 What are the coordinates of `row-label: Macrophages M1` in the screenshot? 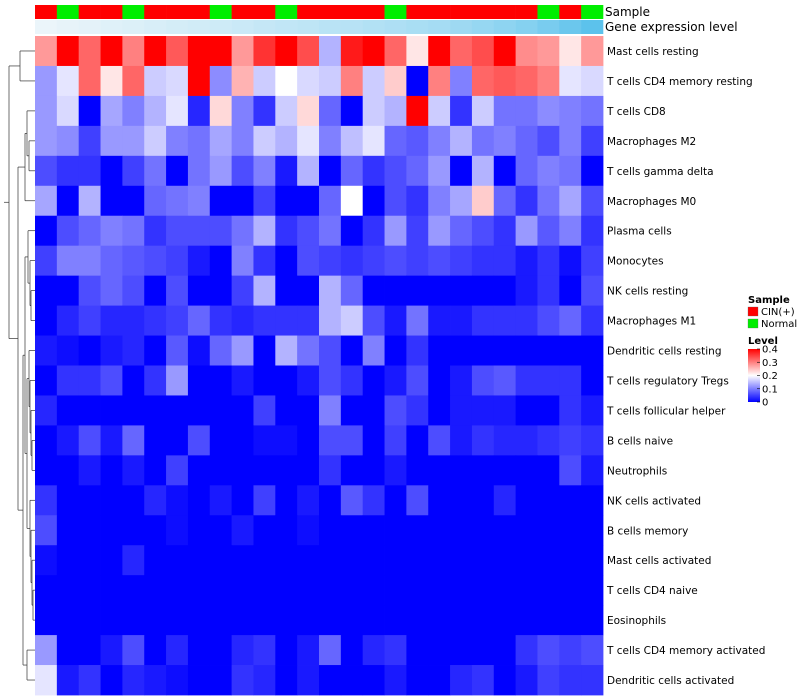 It's located at (651, 322).